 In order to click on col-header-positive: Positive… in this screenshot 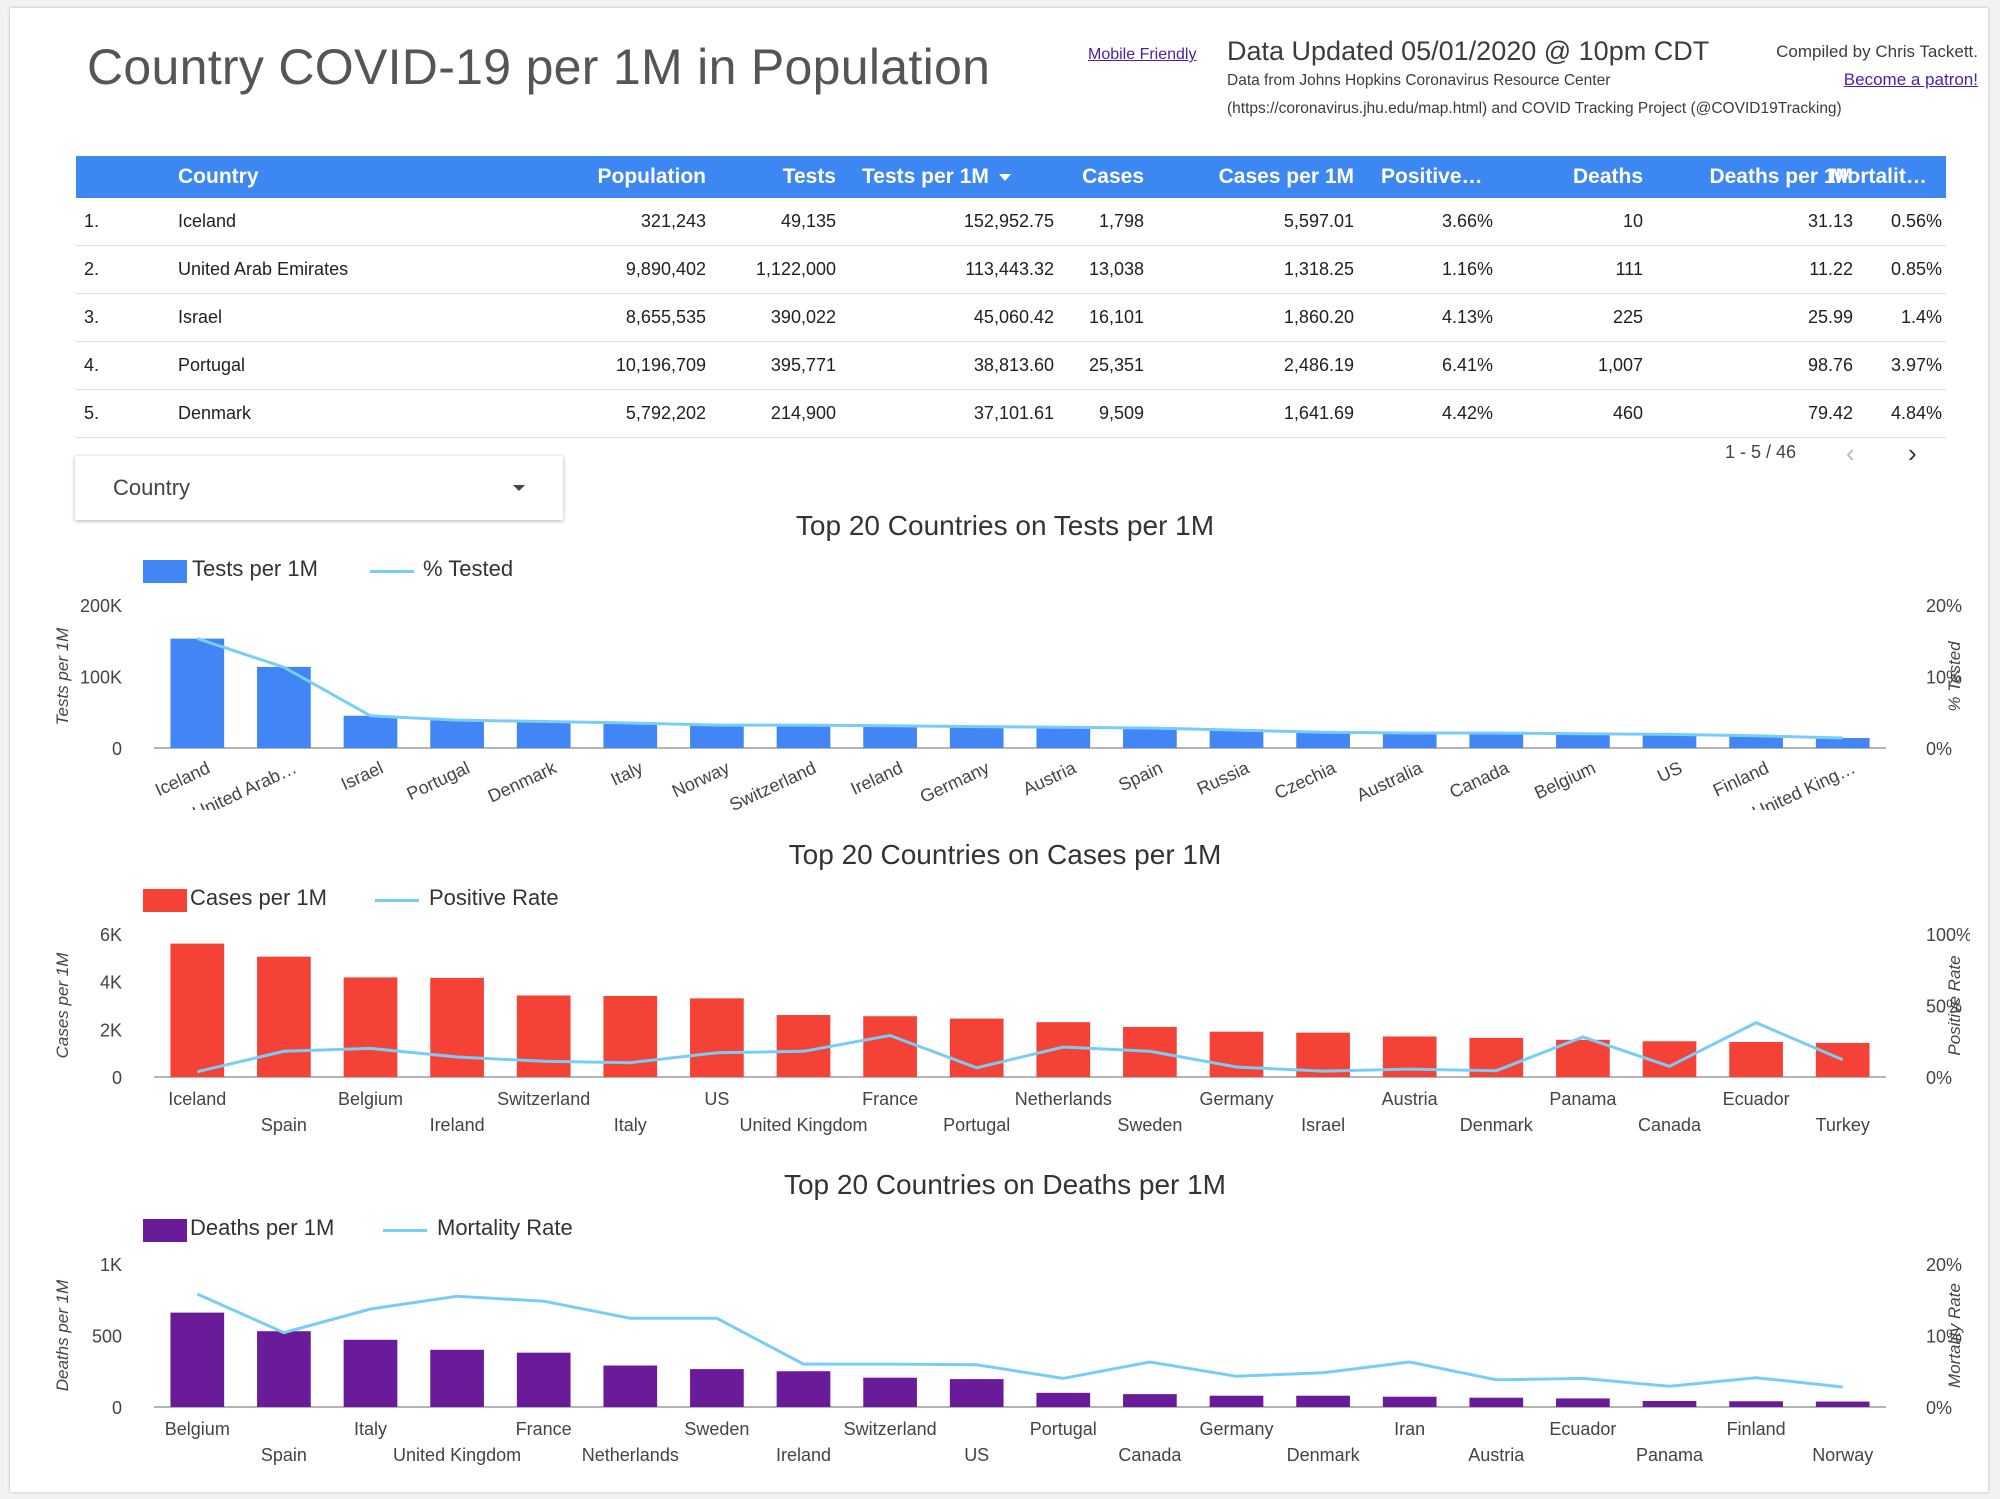, I will do `click(1432, 176)`.